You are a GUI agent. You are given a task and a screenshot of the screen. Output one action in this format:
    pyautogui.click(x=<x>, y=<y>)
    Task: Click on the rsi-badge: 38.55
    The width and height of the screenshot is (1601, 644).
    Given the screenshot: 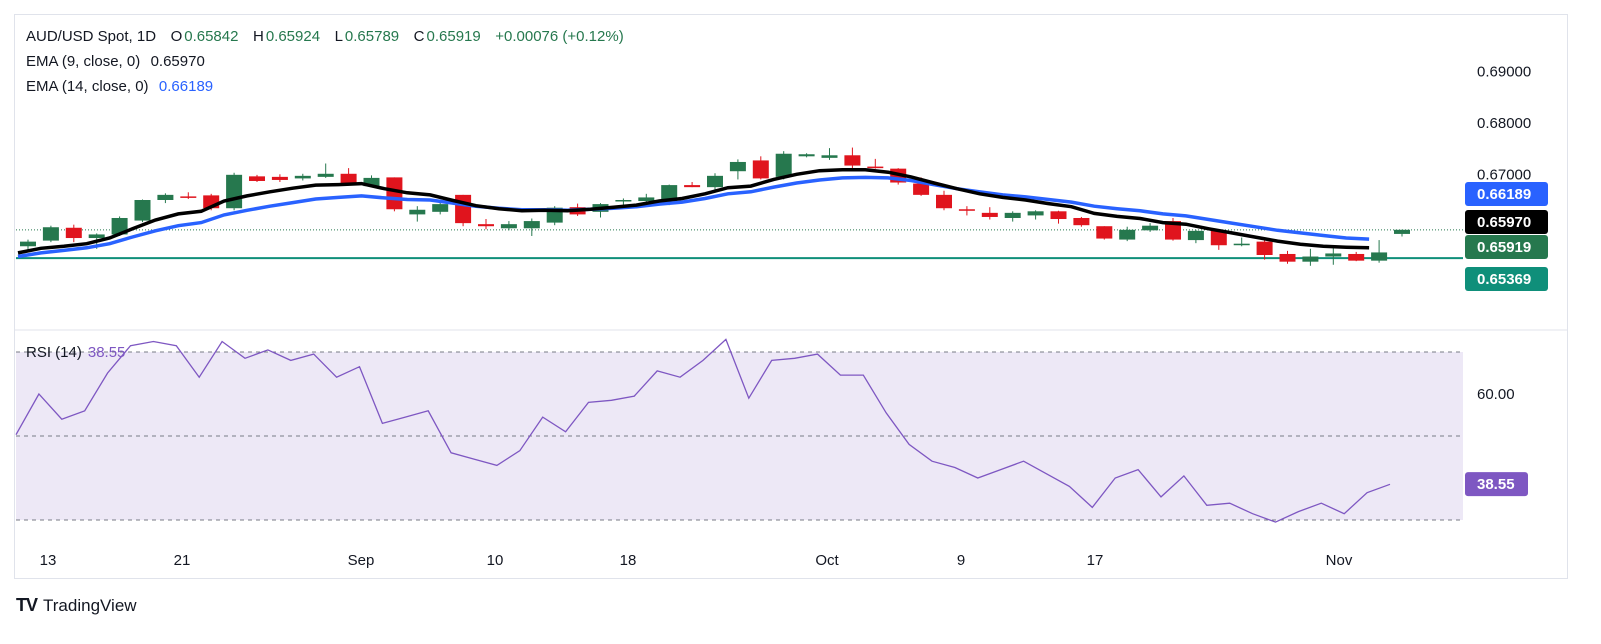 What is the action you would take?
    pyautogui.click(x=1496, y=484)
    